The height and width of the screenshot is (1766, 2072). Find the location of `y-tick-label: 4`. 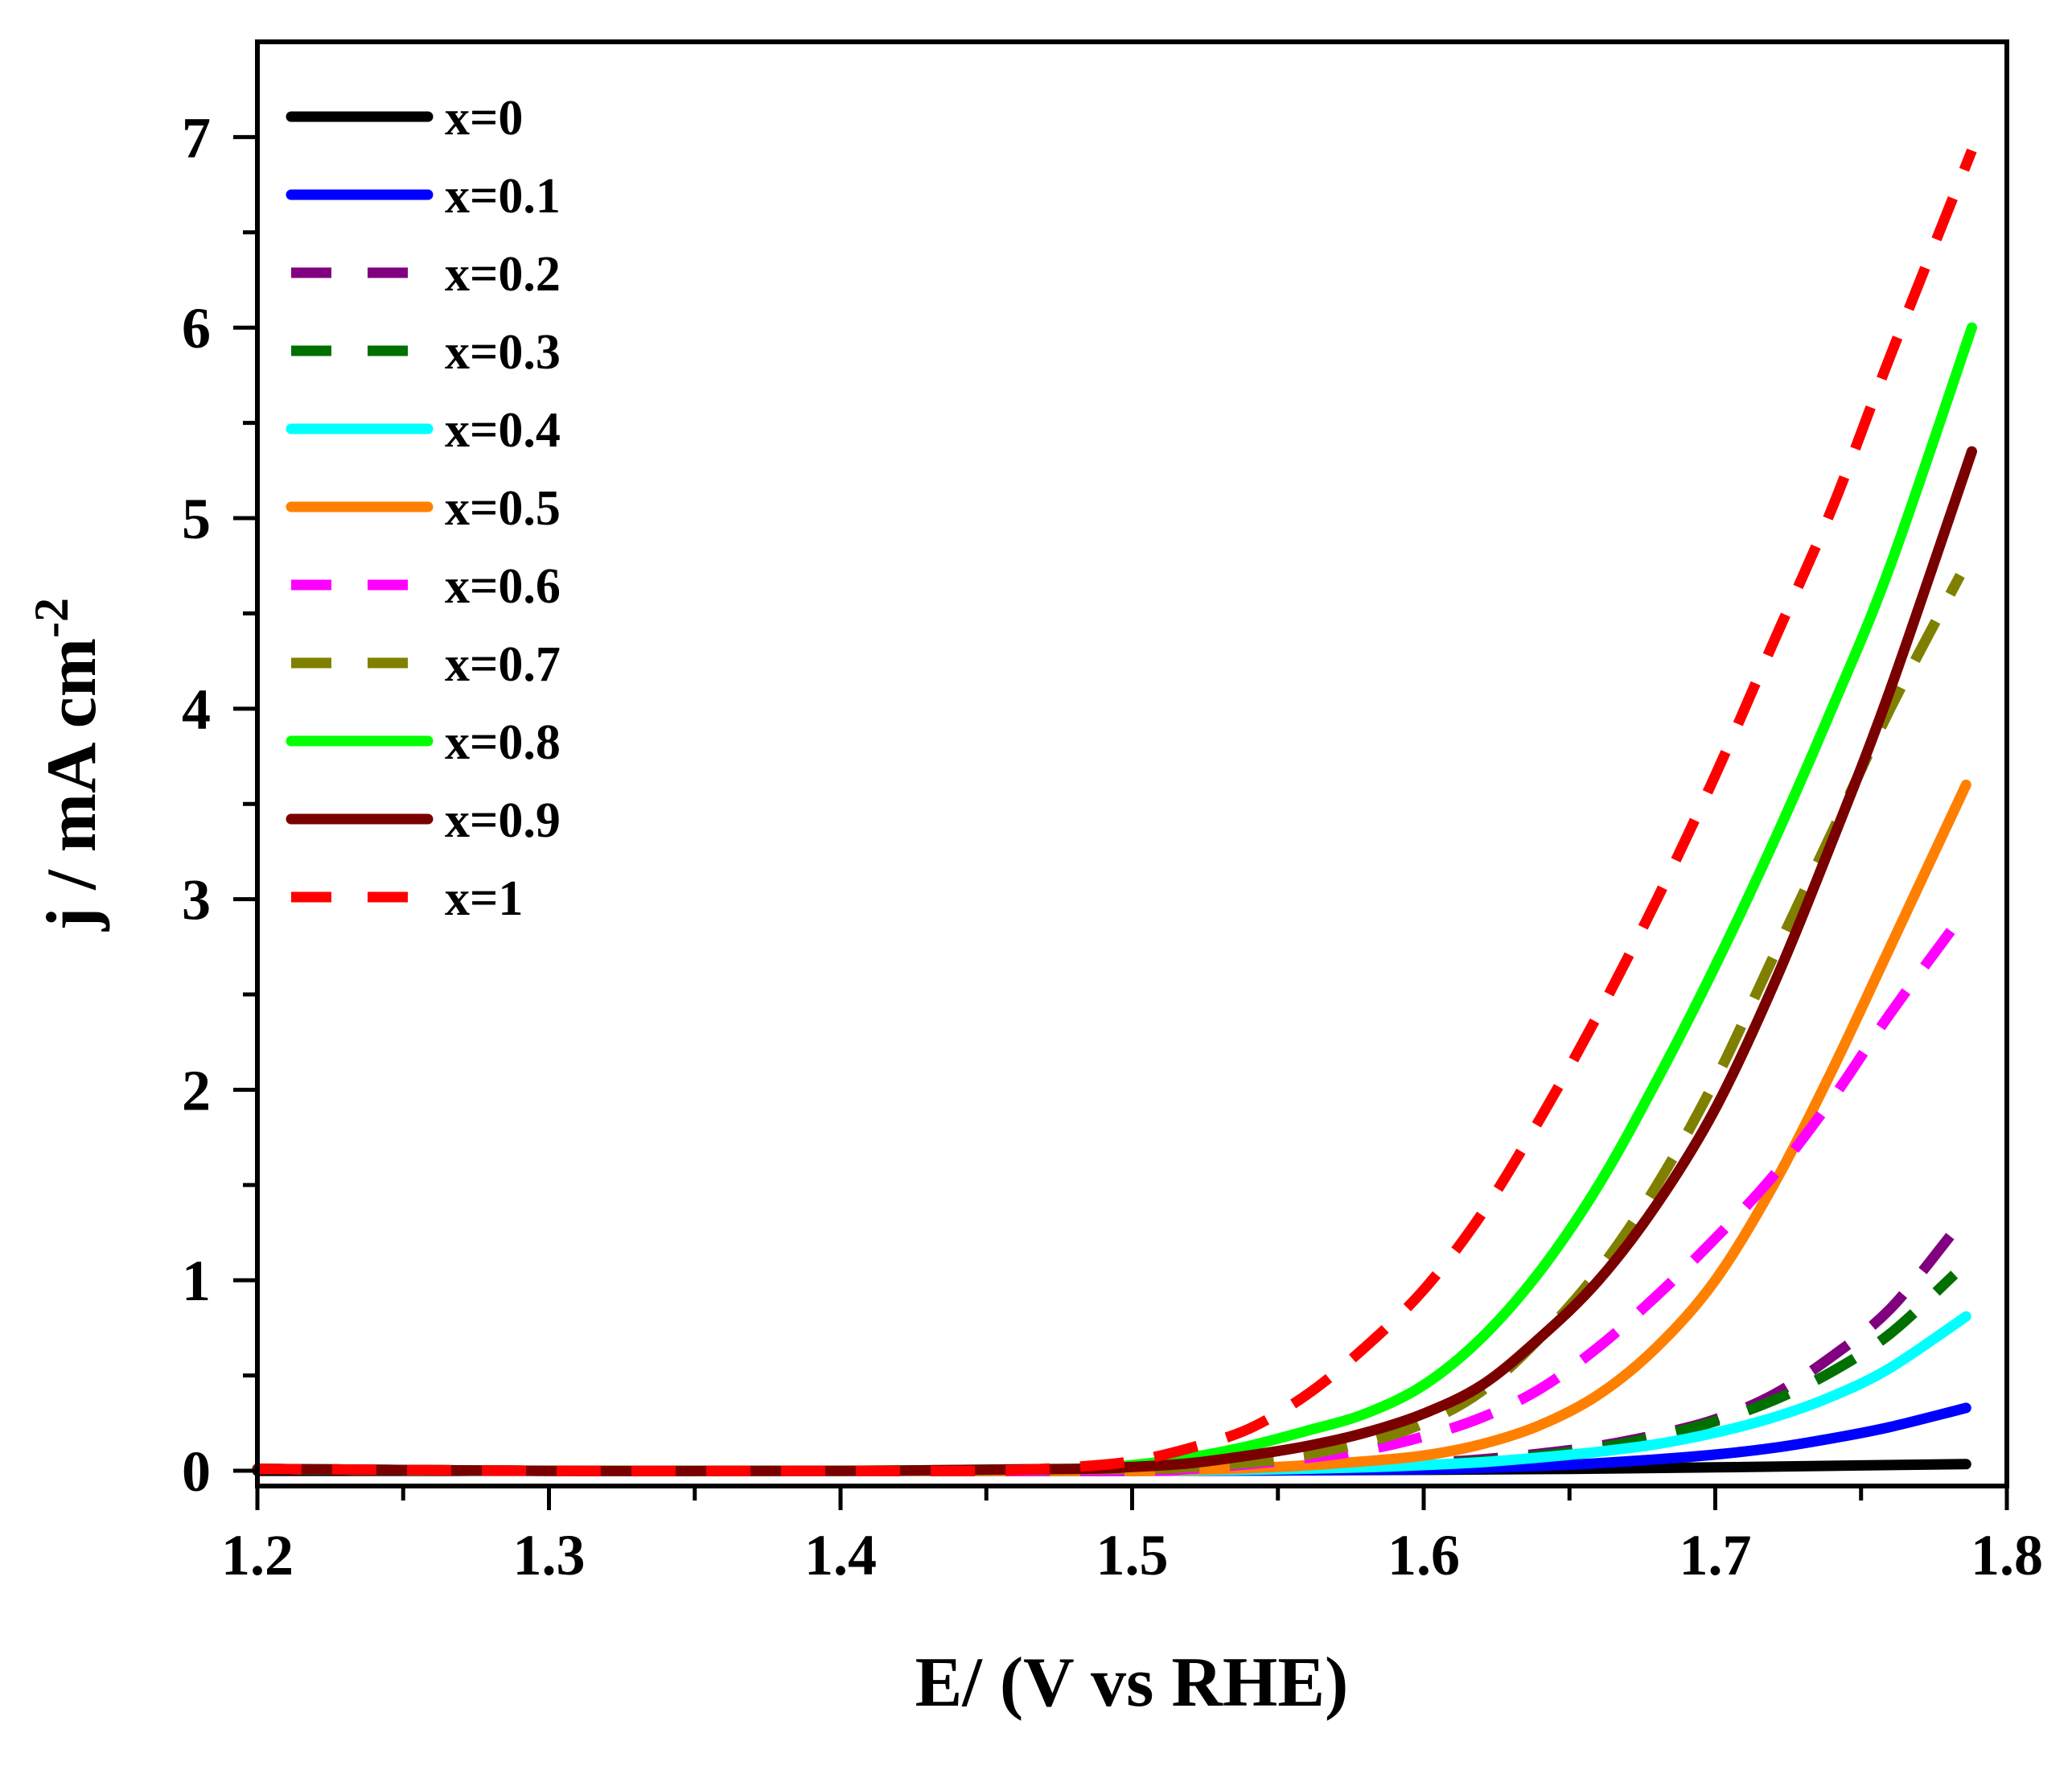

y-tick-label: 4 is located at coordinates (196, 709).